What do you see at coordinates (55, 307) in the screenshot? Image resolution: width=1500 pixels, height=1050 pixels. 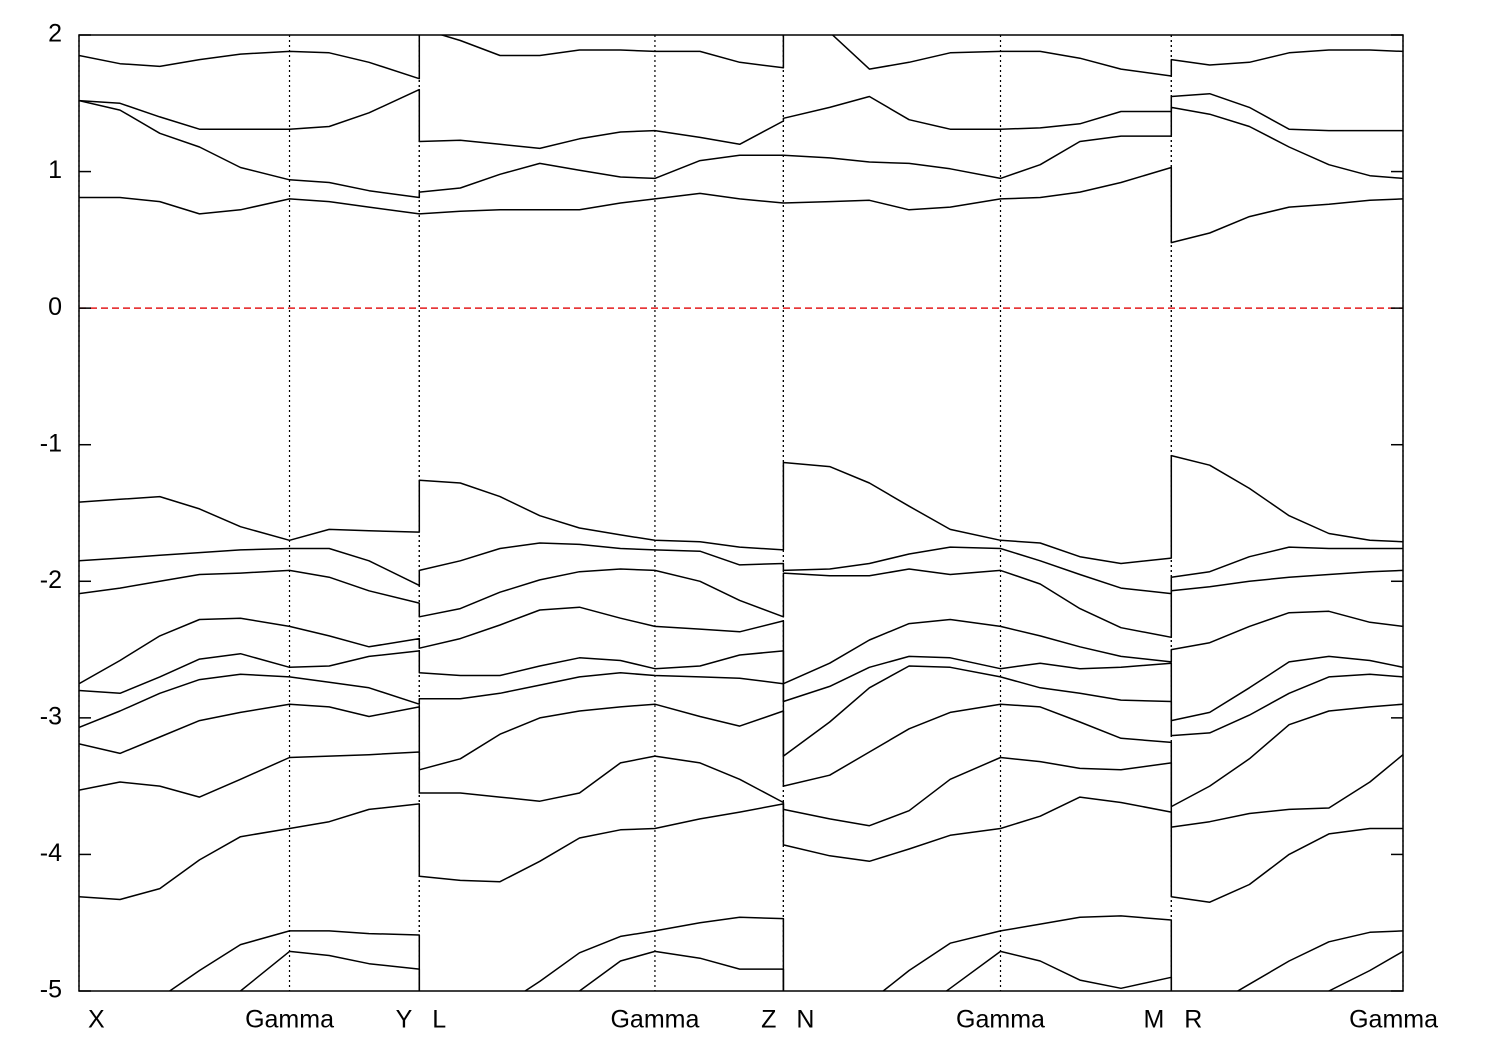 I see `y-tick-label: 0` at bounding box center [55, 307].